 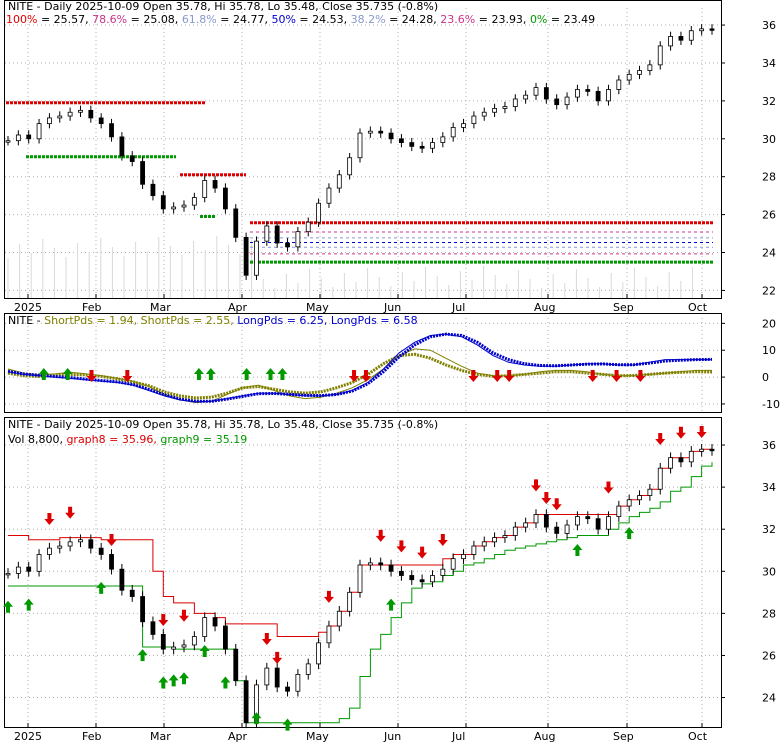 I want to click on fib-legend-label: 23.6%, so click(x=457, y=19).